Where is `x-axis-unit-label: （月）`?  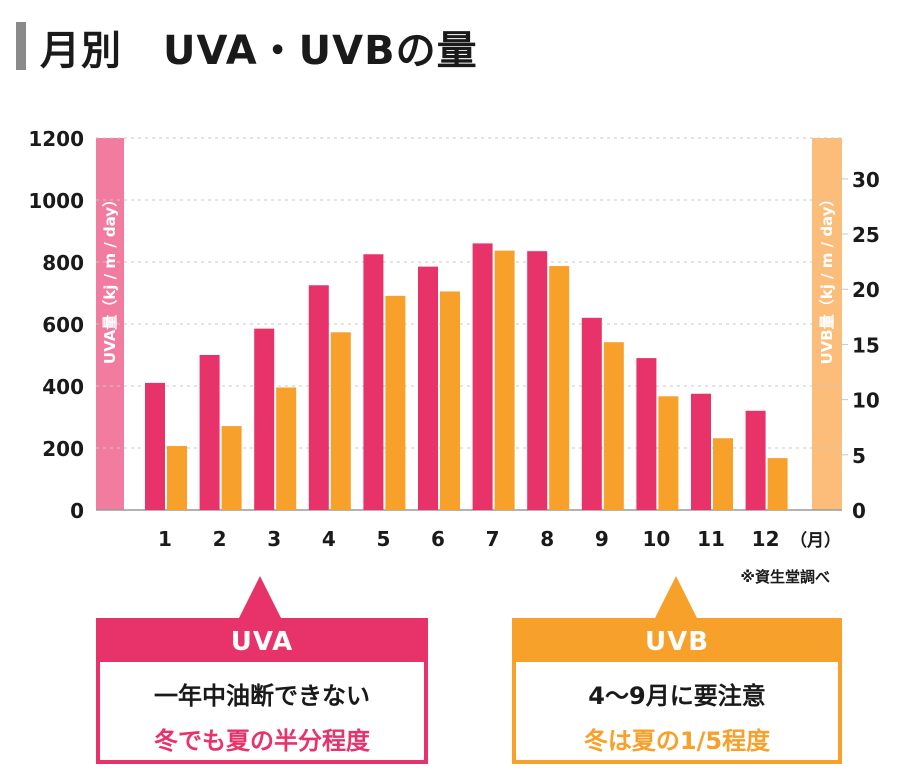 x-axis-unit-label: （月） is located at coordinates (815, 540).